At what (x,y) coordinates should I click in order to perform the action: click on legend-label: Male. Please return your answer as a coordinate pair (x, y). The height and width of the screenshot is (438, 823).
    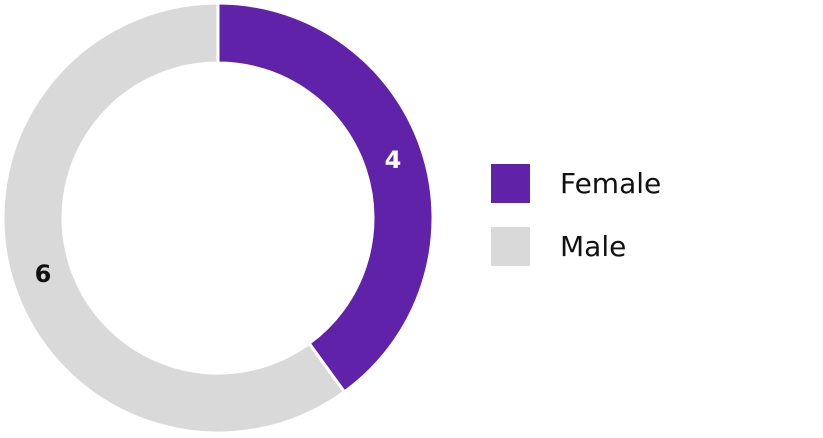
    Looking at the image, I should click on (593, 246).